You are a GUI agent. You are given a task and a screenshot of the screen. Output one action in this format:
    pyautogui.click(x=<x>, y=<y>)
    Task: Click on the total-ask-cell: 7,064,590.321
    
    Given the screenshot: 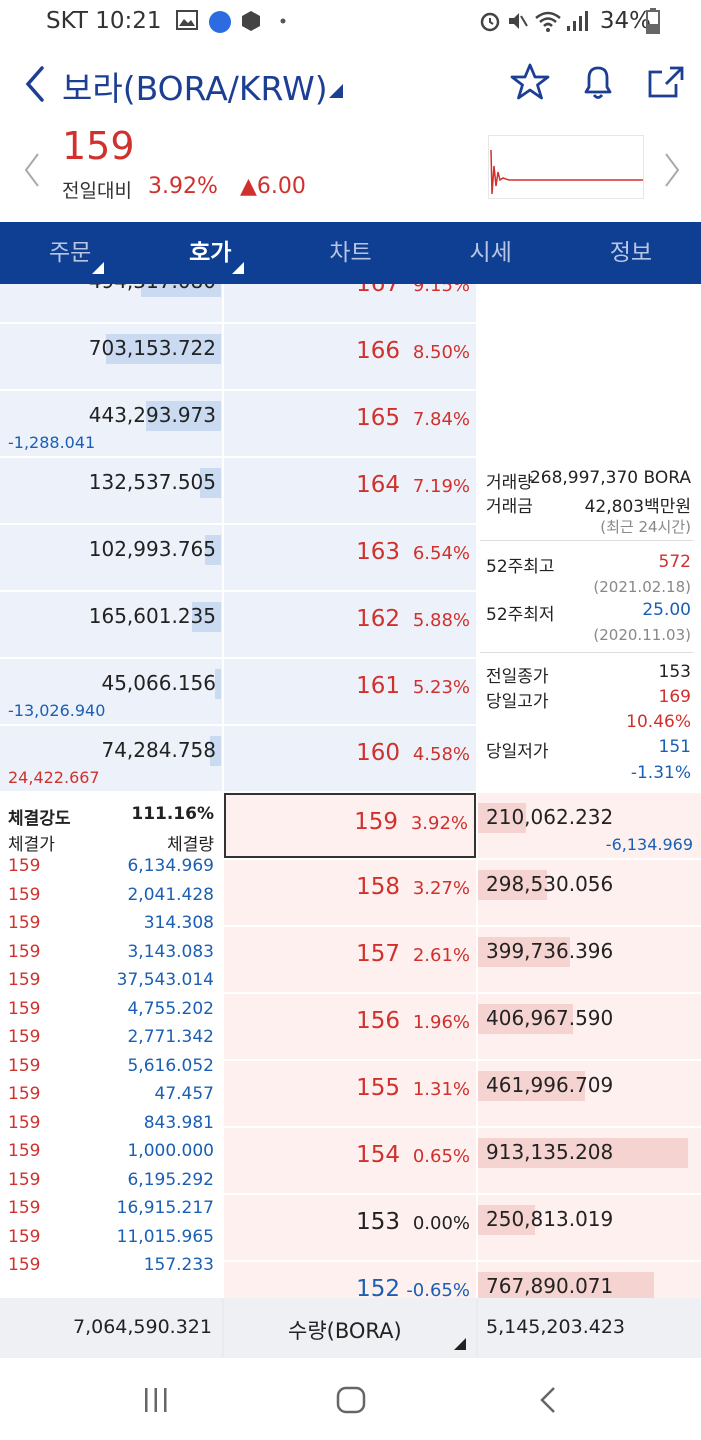 What is the action you would take?
    pyautogui.click(x=111, y=1328)
    